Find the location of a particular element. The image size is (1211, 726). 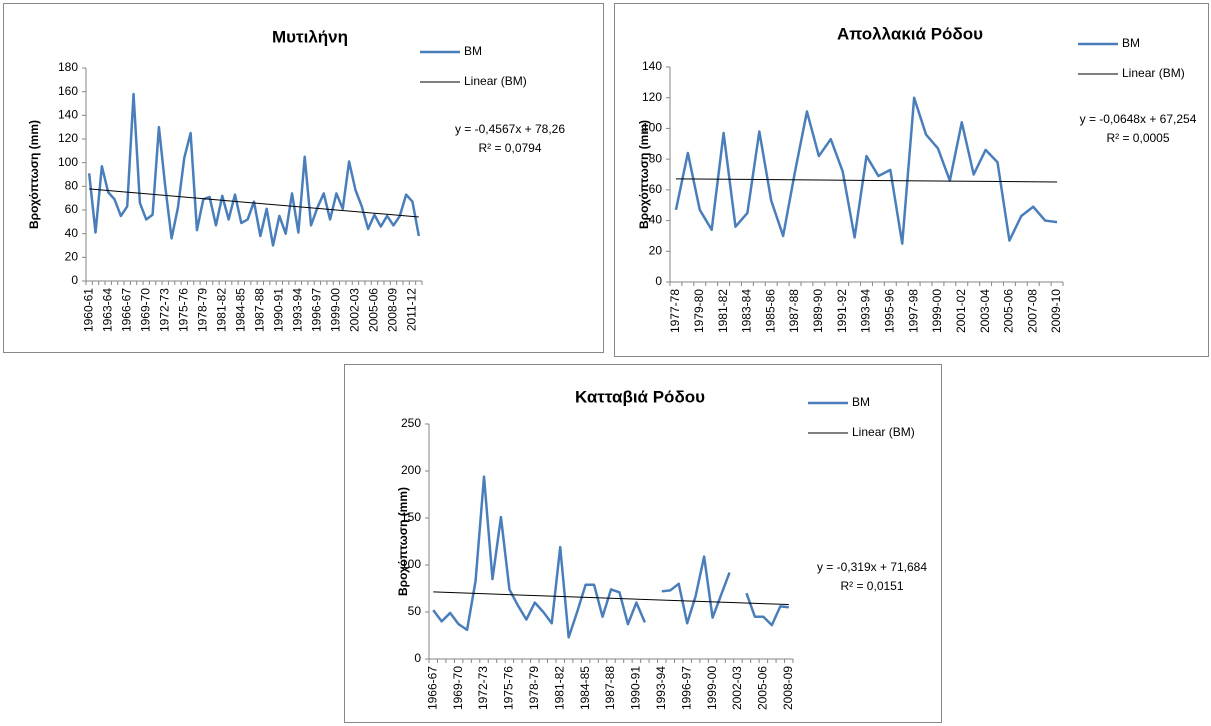

trend-equation: y = -0,319x + 71,684 is located at coordinates (872, 567).